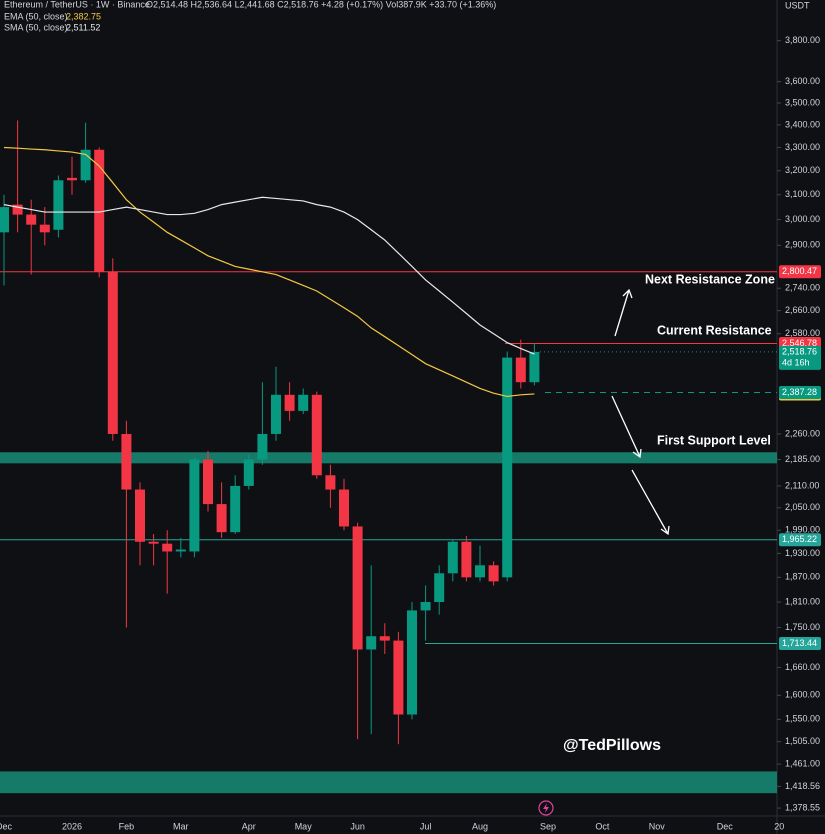 Image resolution: width=825 pixels, height=834 pixels. Describe the element at coordinates (799, 351) in the screenshot. I see `current-price-label: 2,518.76` at that location.